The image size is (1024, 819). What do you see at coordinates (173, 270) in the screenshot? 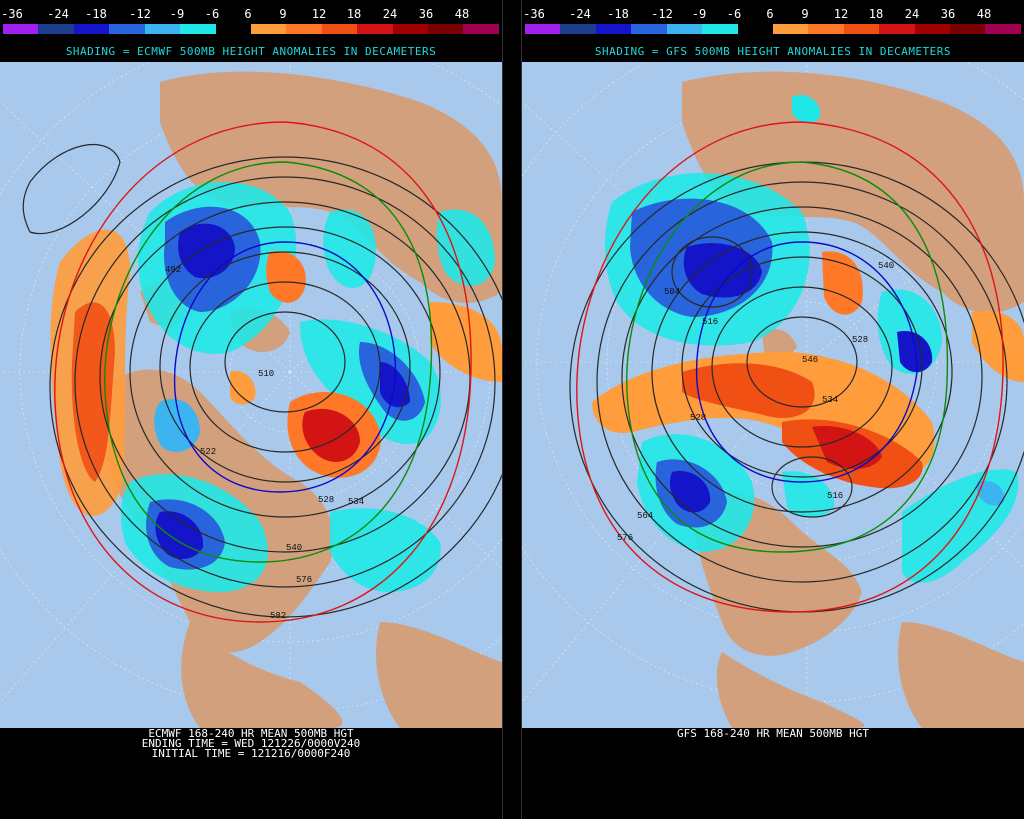
I see `contour-label: 492` at bounding box center [173, 270].